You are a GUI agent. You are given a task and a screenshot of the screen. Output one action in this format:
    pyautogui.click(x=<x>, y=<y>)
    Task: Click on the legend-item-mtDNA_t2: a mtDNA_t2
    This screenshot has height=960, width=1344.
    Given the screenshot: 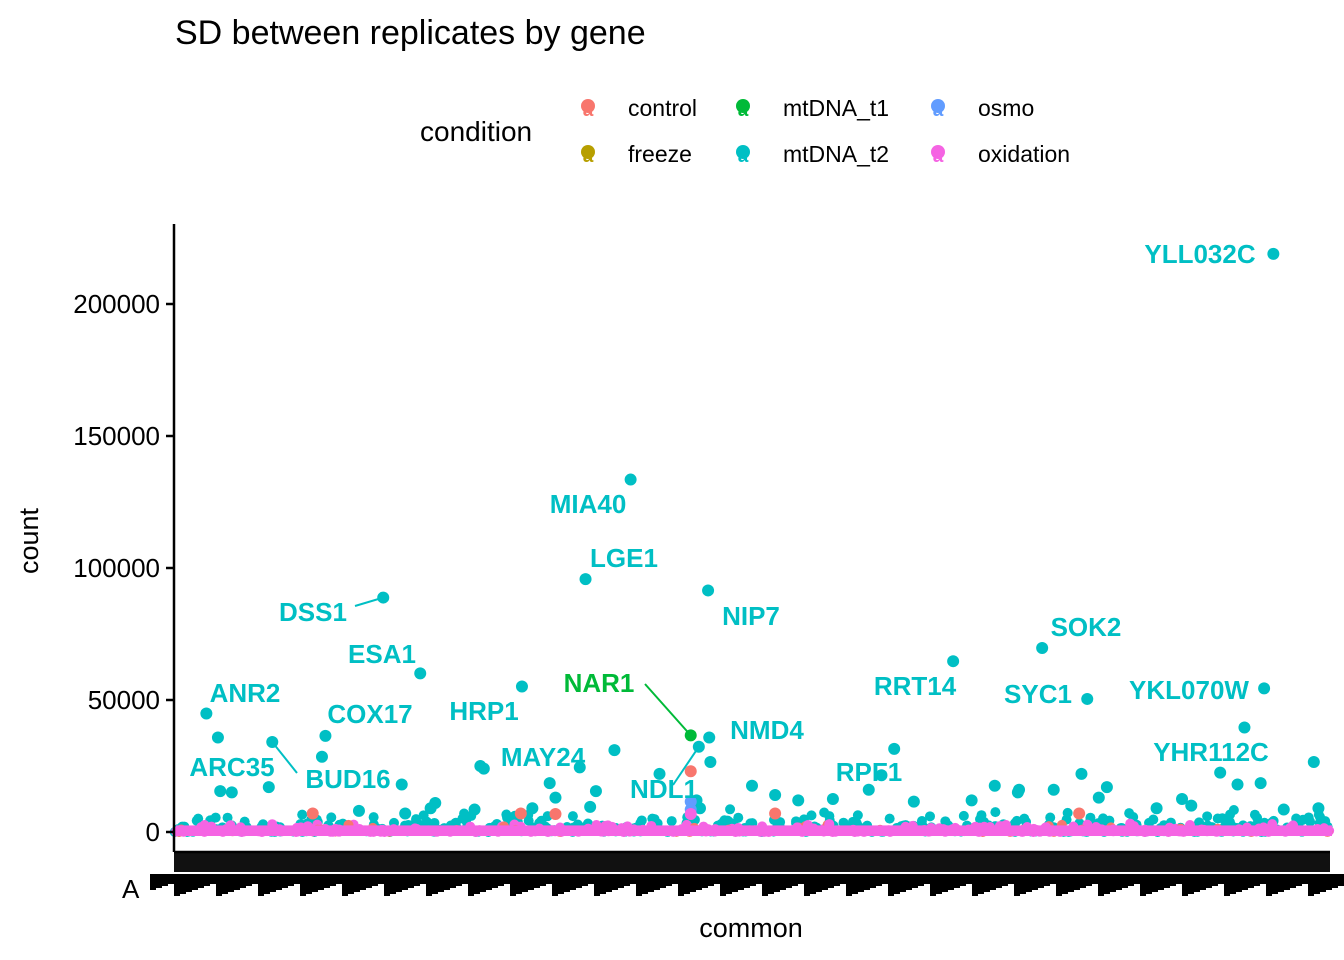 What is the action you would take?
    pyautogui.click(x=812, y=154)
    